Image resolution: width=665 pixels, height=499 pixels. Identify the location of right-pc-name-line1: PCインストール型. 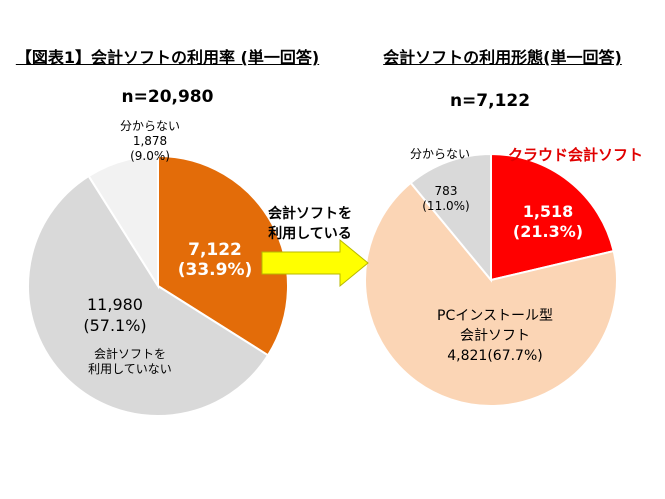
(495, 316).